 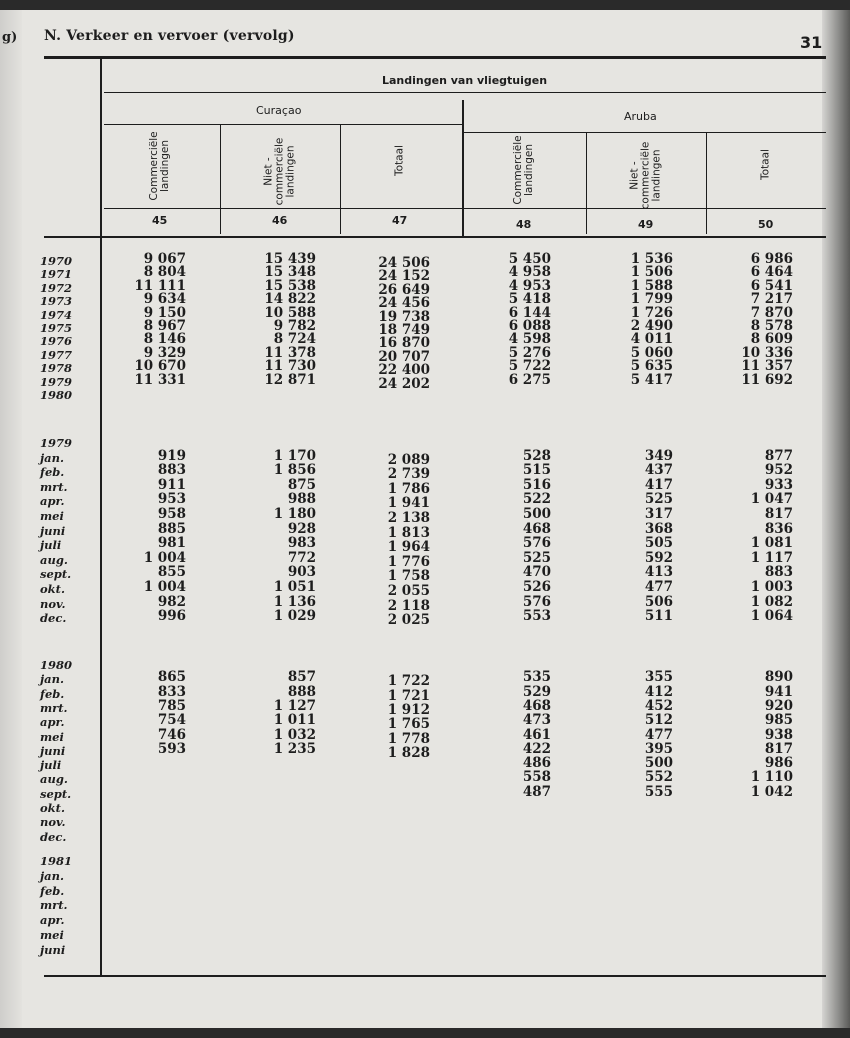 What do you see at coordinates (171, 514) in the screenshot?
I see `table-cell: 958` at bounding box center [171, 514].